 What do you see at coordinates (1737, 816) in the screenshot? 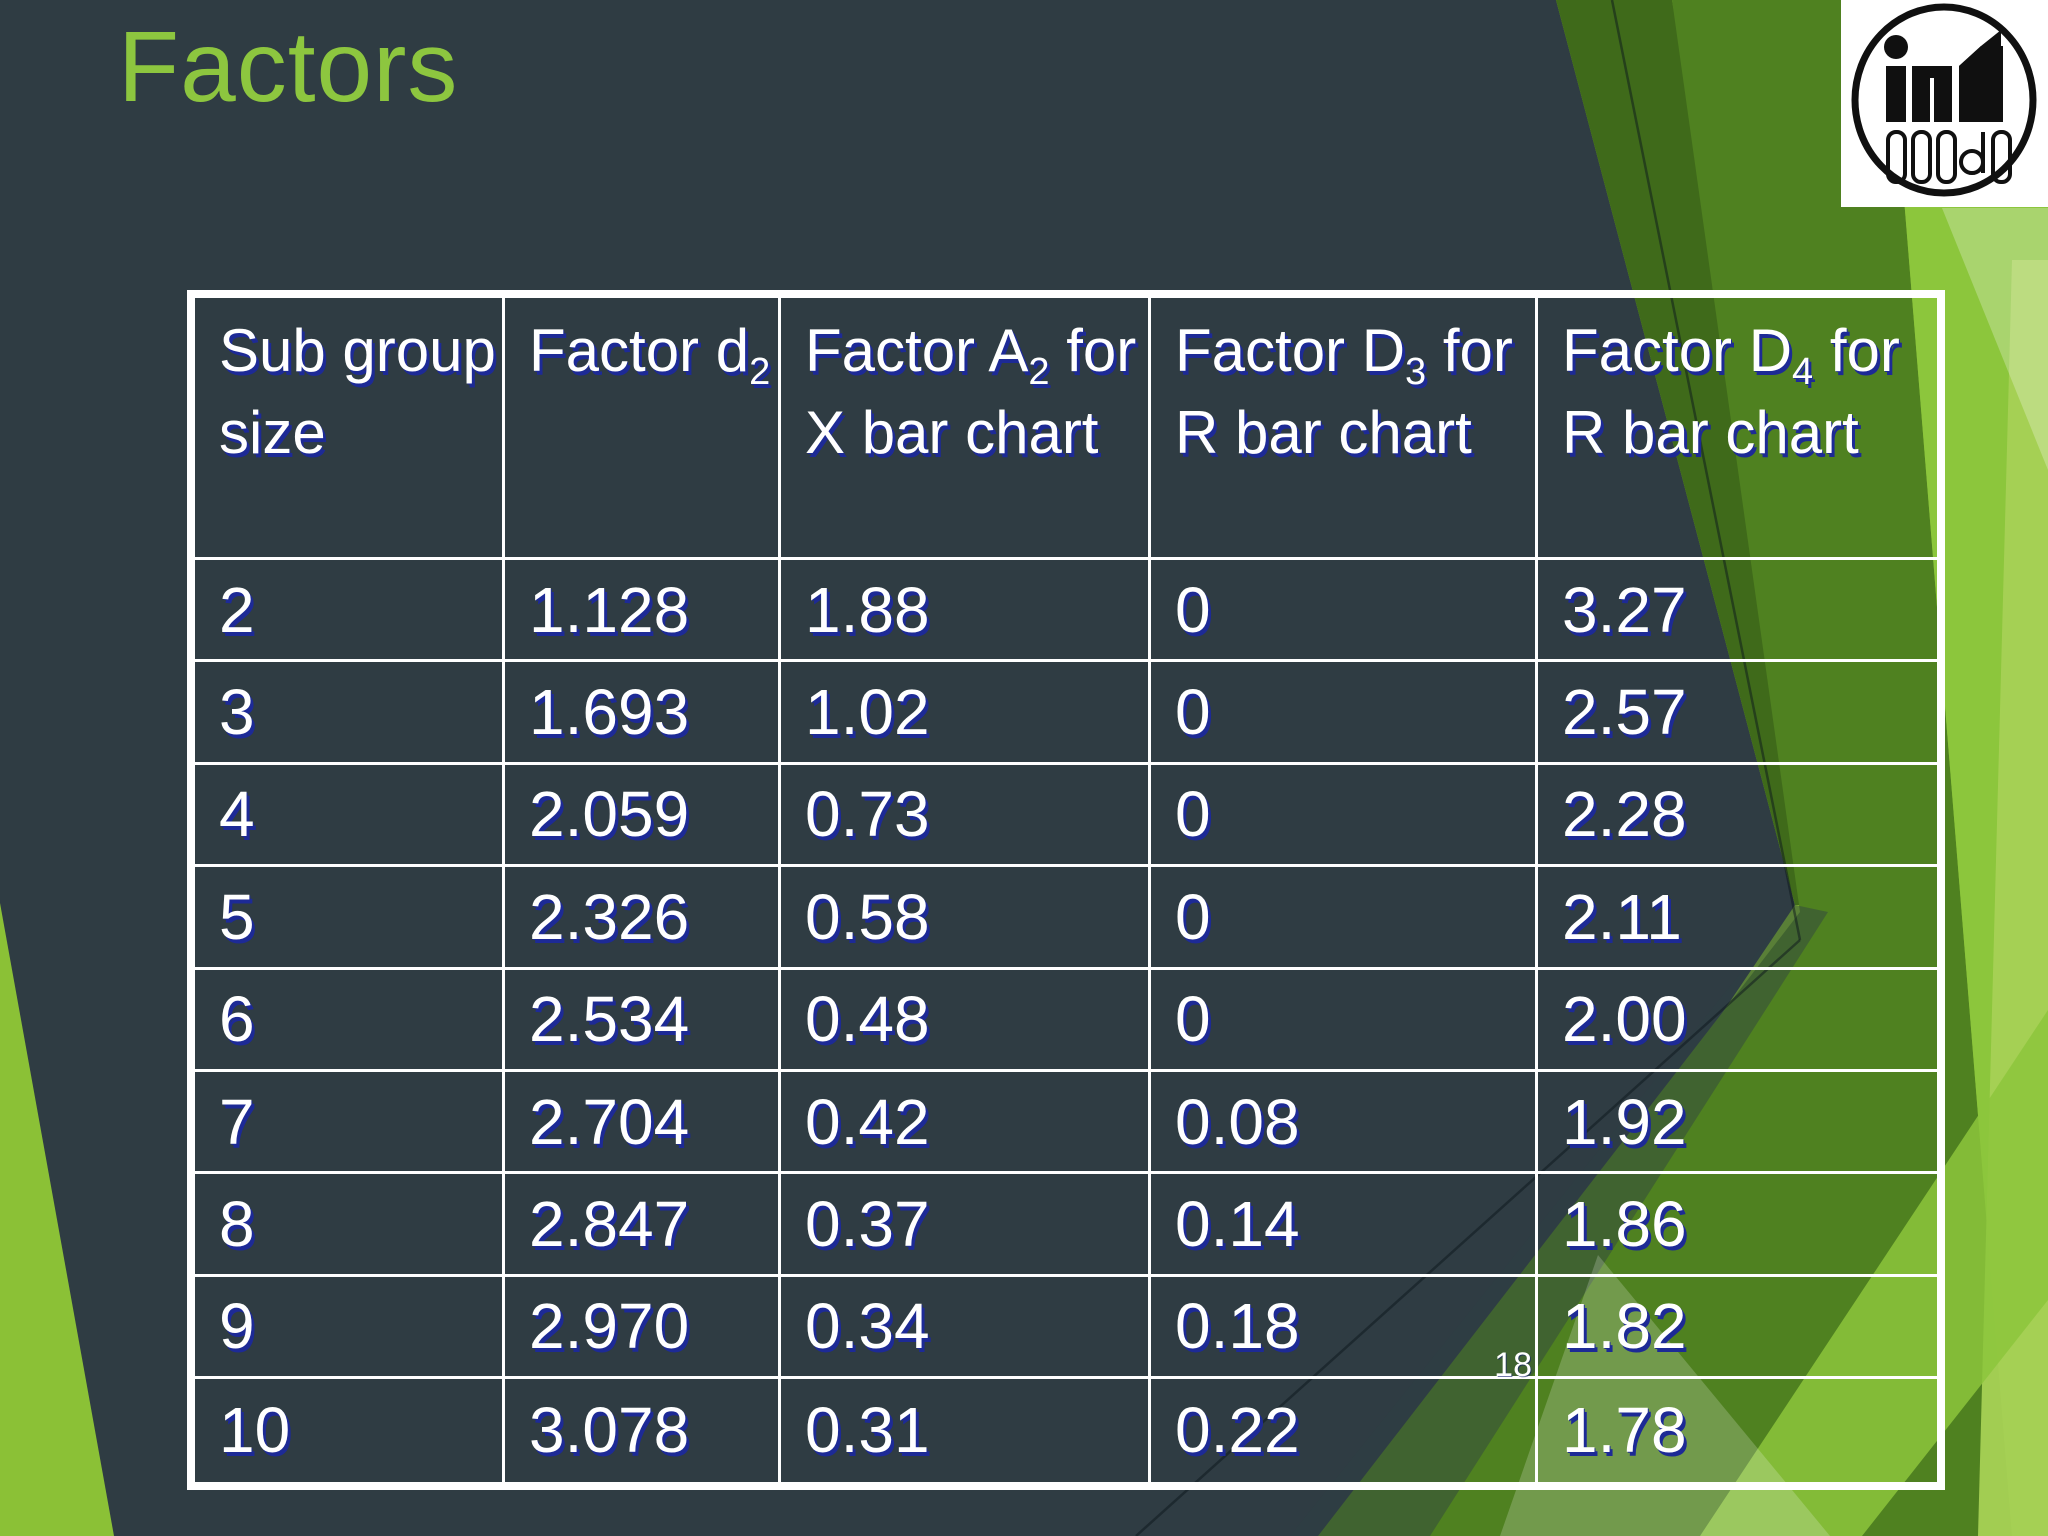
I see `cell-d4: 2.28` at bounding box center [1737, 816].